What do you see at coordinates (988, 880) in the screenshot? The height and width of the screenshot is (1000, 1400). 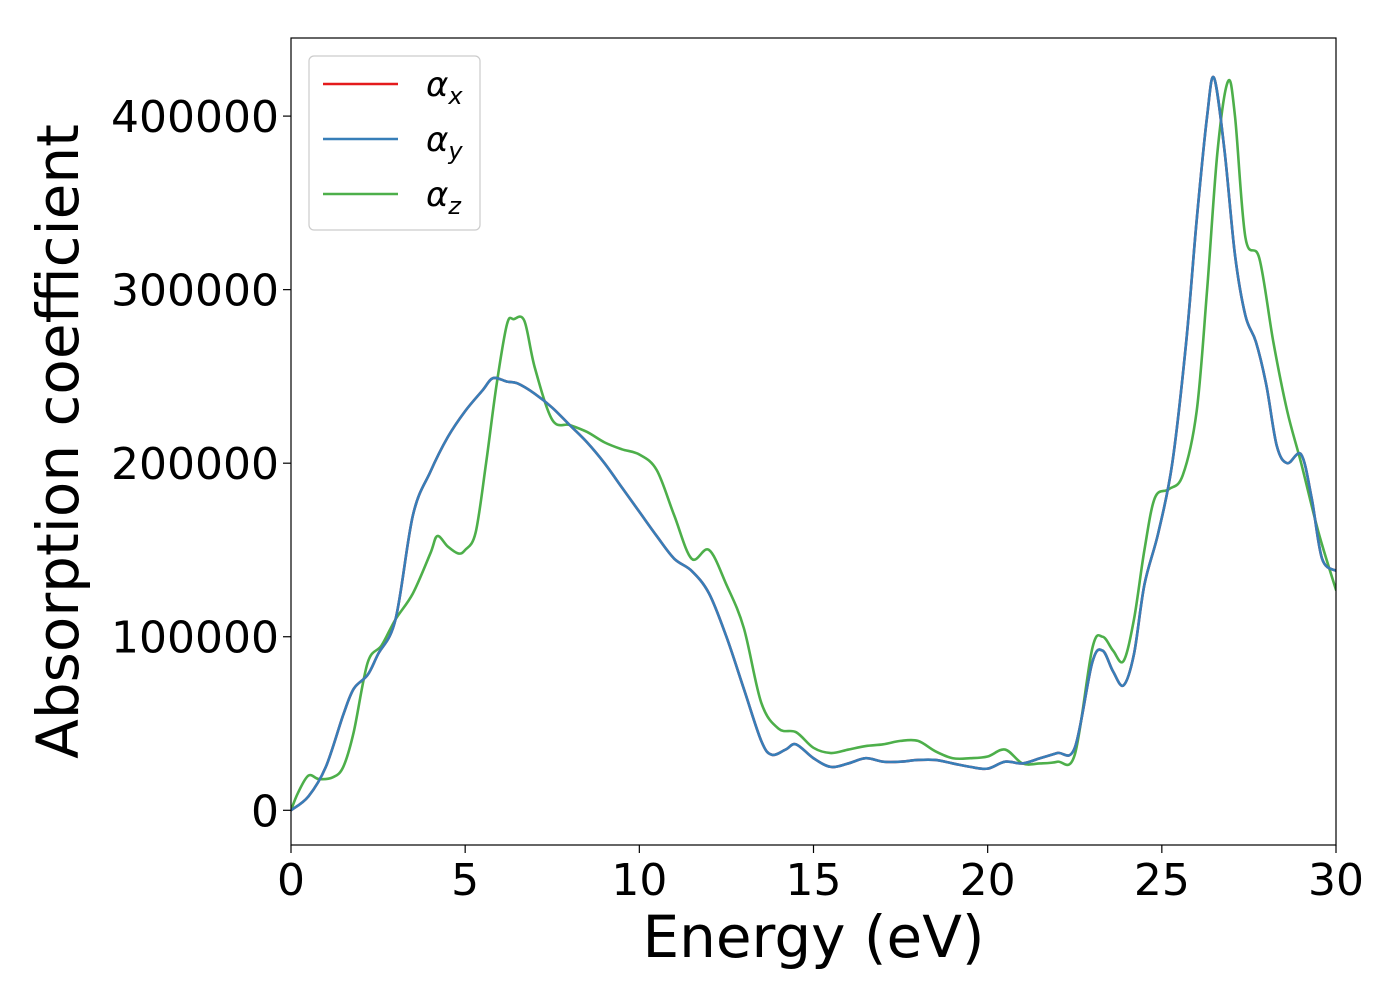 I see `x-tick-label: 20` at bounding box center [988, 880].